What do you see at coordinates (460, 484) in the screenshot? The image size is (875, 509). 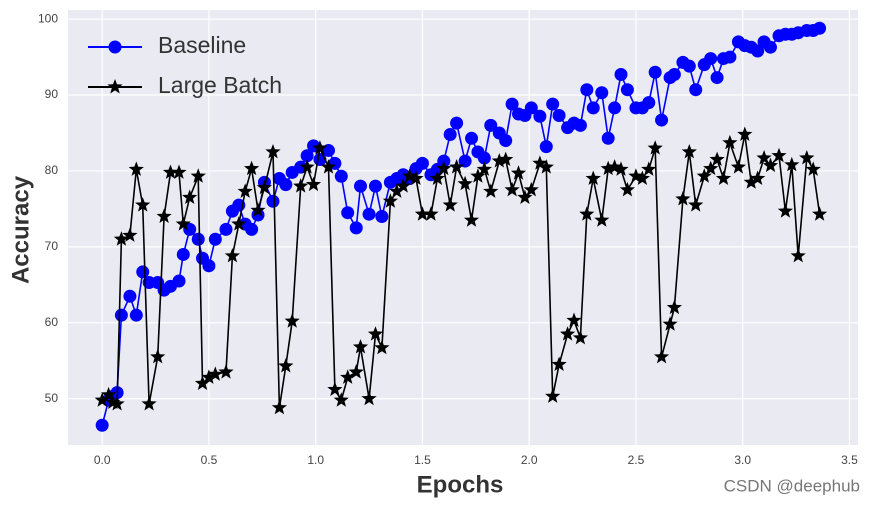 I see `x-axis-label: Epochs` at bounding box center [460, 484].